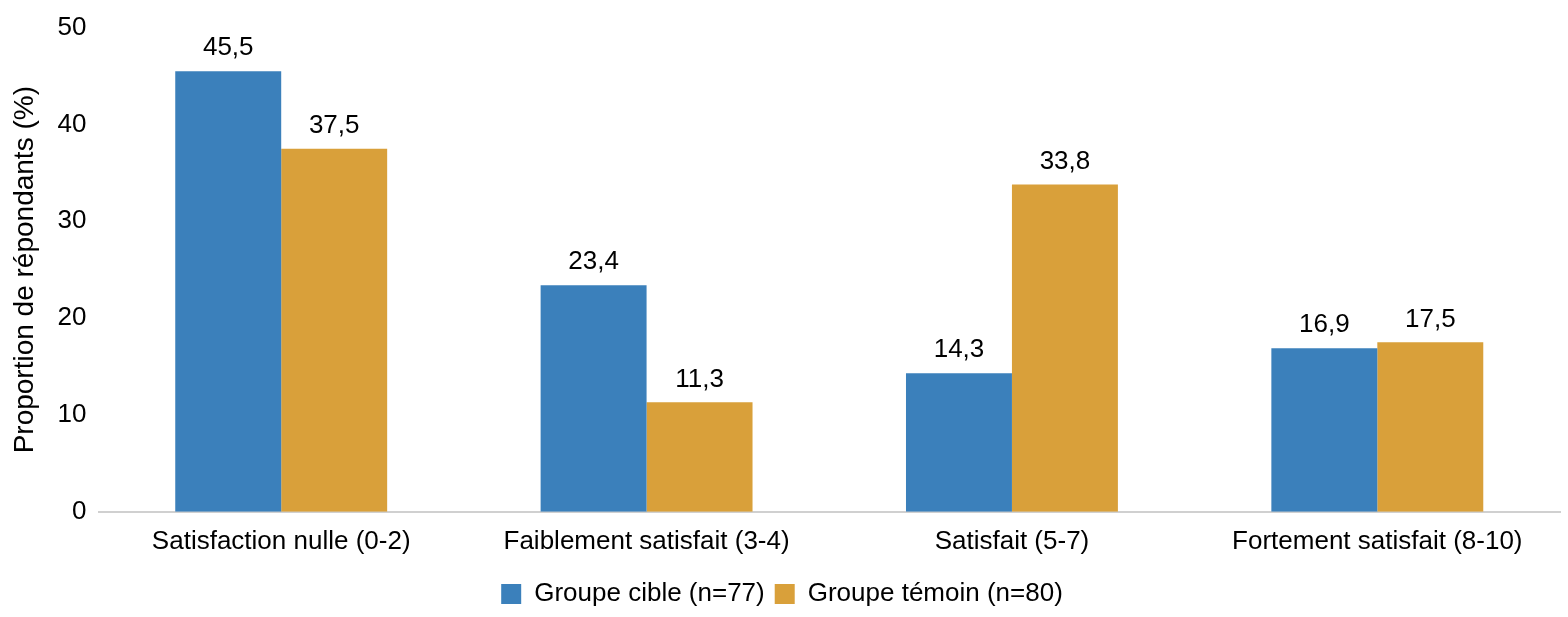  What do you see at coordinates (72, 316) in the screenshot?
I see `y-tick-label: 20` at bounding box center [72, 316].